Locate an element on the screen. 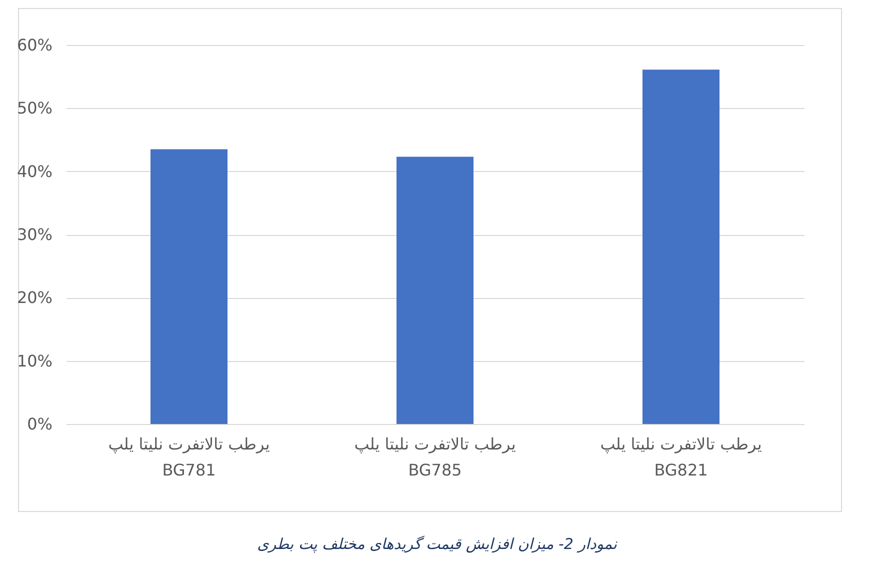  y-tick-label: 50% is located at coordinates (34, 108).